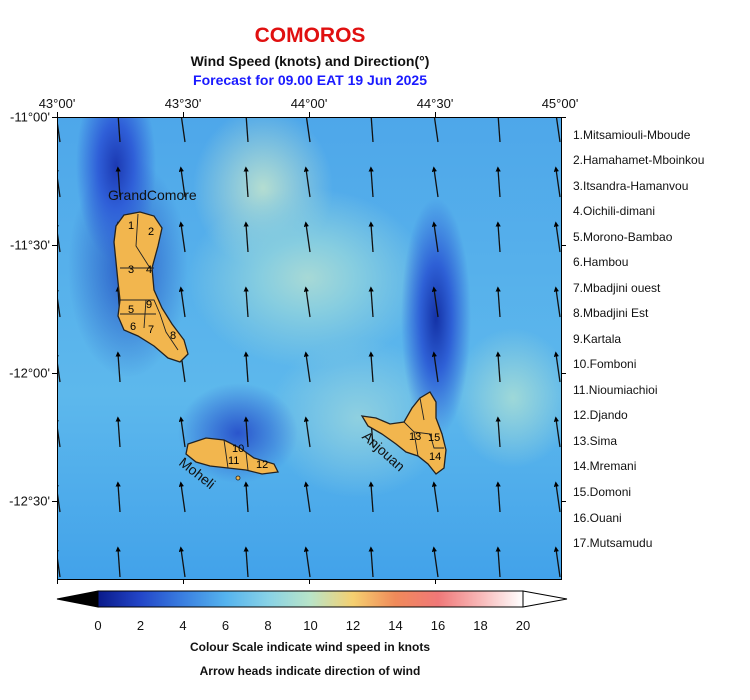  Describe the element at coordinates (617, 288) in the screenshot. I see `region-legend-item: 7.Mbadjini ouest` at that location.